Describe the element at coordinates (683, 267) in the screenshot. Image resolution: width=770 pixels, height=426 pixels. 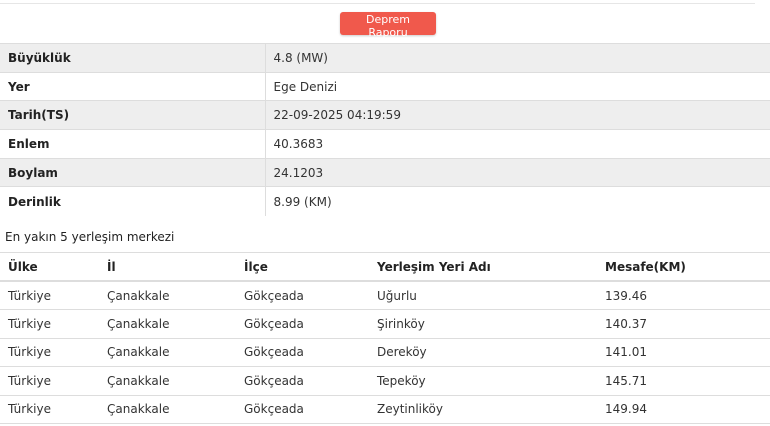
I see `column-header: Mesafe(KM)` at that location.